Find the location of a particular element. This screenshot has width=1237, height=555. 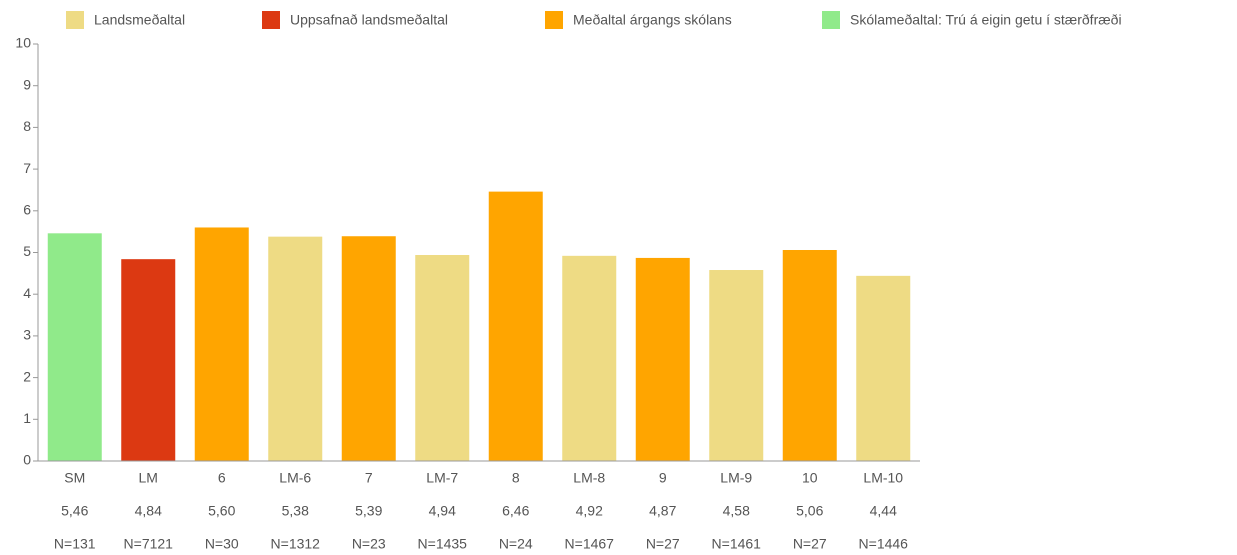

value-label: 5,39 is located at coordinates (368, 511).